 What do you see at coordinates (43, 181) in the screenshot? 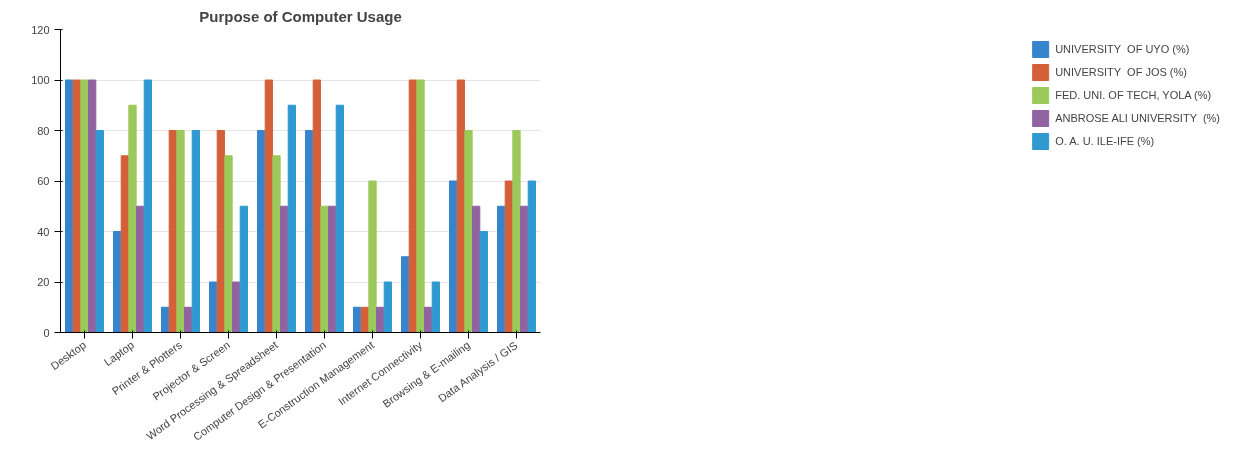
I see `y-tick-label: 60` at bounding box center [43, 181].